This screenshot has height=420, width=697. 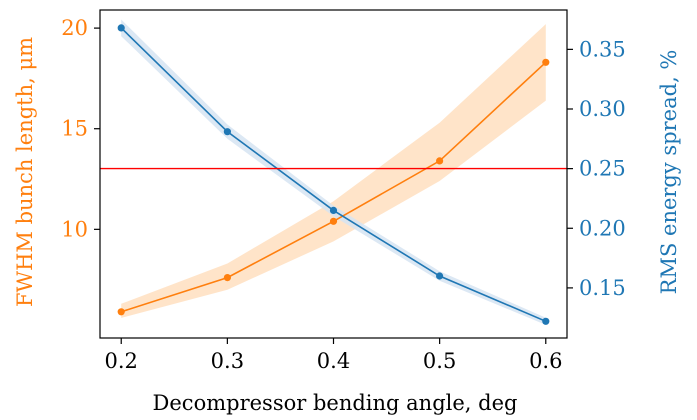 I want to click on y-right-axis-label: RMS energy spread, %, so click(x=669, y=172).